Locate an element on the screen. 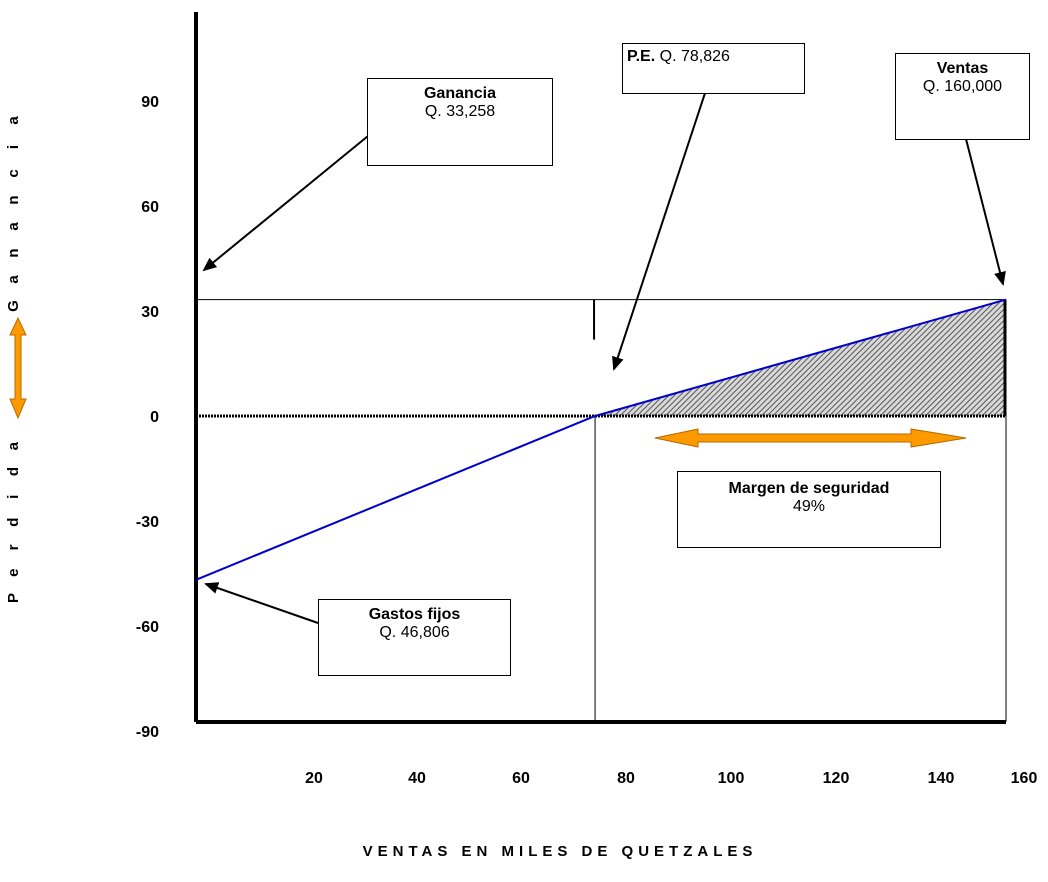 This screenshot has width=1048, height=882. y-tick-label: 30 is located at coordinates (150, 312).